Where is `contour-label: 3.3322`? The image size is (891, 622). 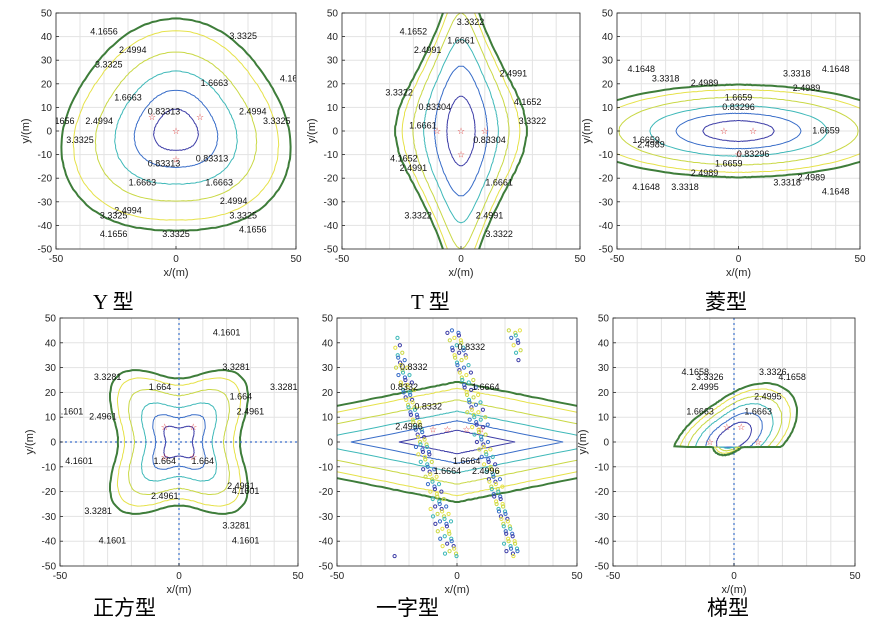
contour-label: 3.3322 is located at coordinates (533, 121).